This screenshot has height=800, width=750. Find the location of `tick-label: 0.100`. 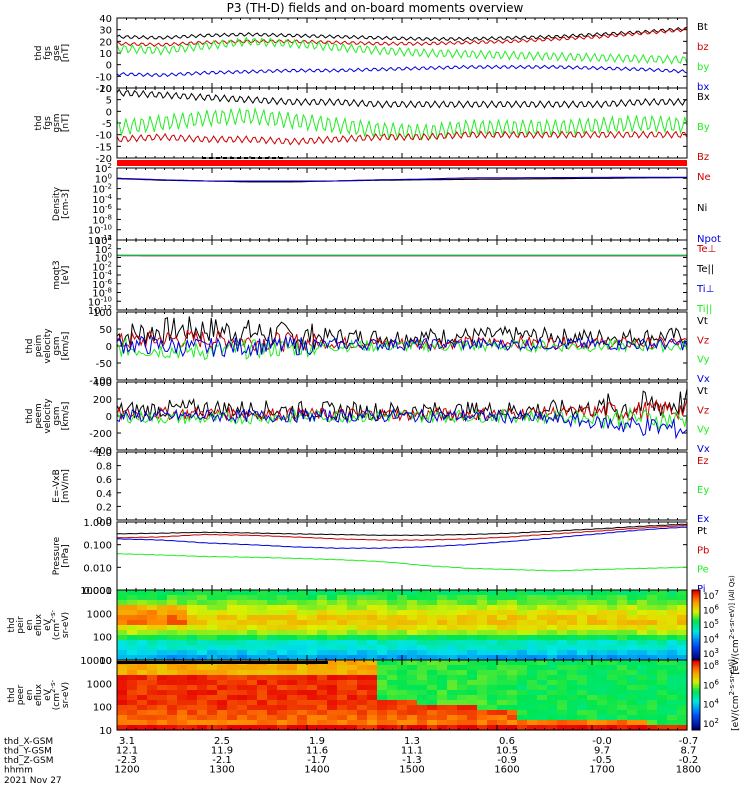

tick-label: 0.100 is located at coordinates (97, 546).